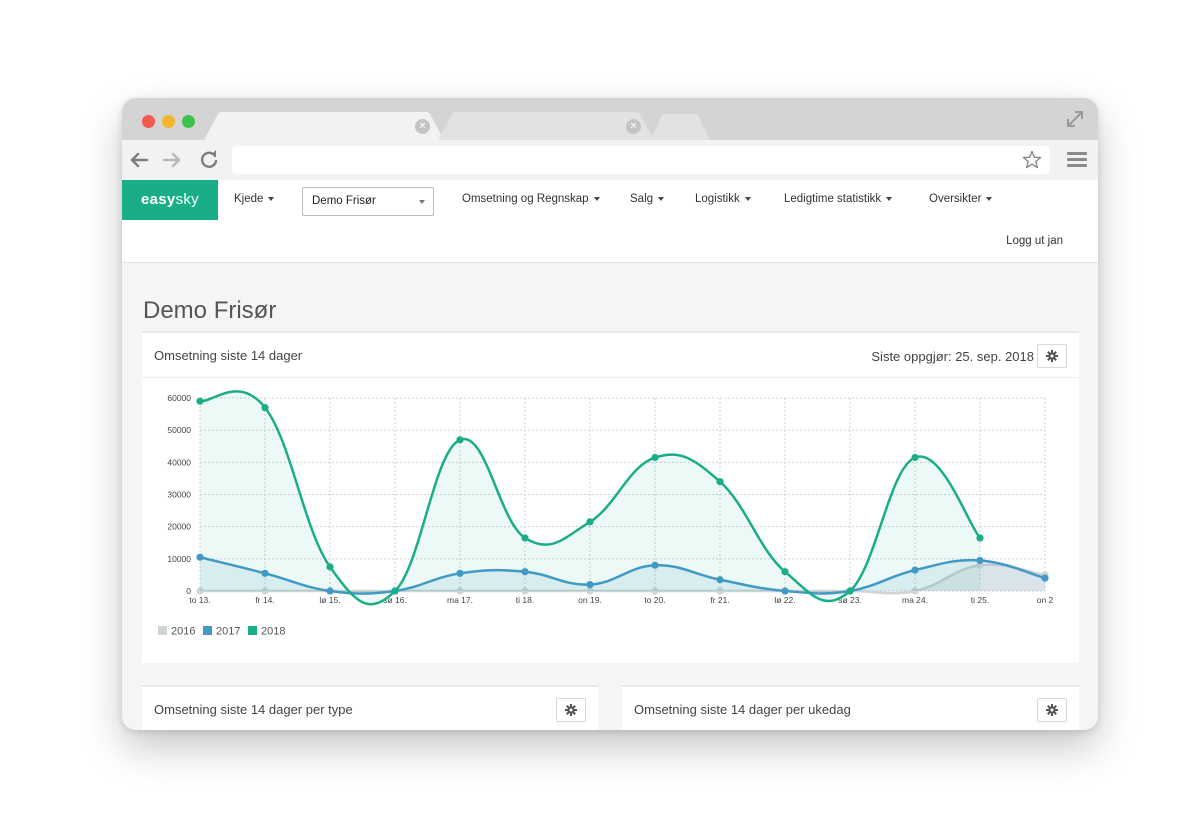 The height and width of the screenshot is (831, 1200). I want to click on legend-label-2016: 2016, so click(183, 632).